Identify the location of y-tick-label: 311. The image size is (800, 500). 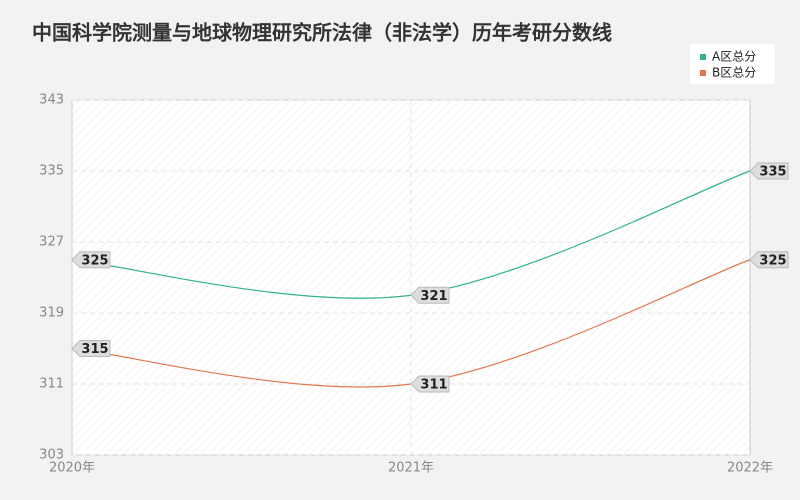
(51, 384).